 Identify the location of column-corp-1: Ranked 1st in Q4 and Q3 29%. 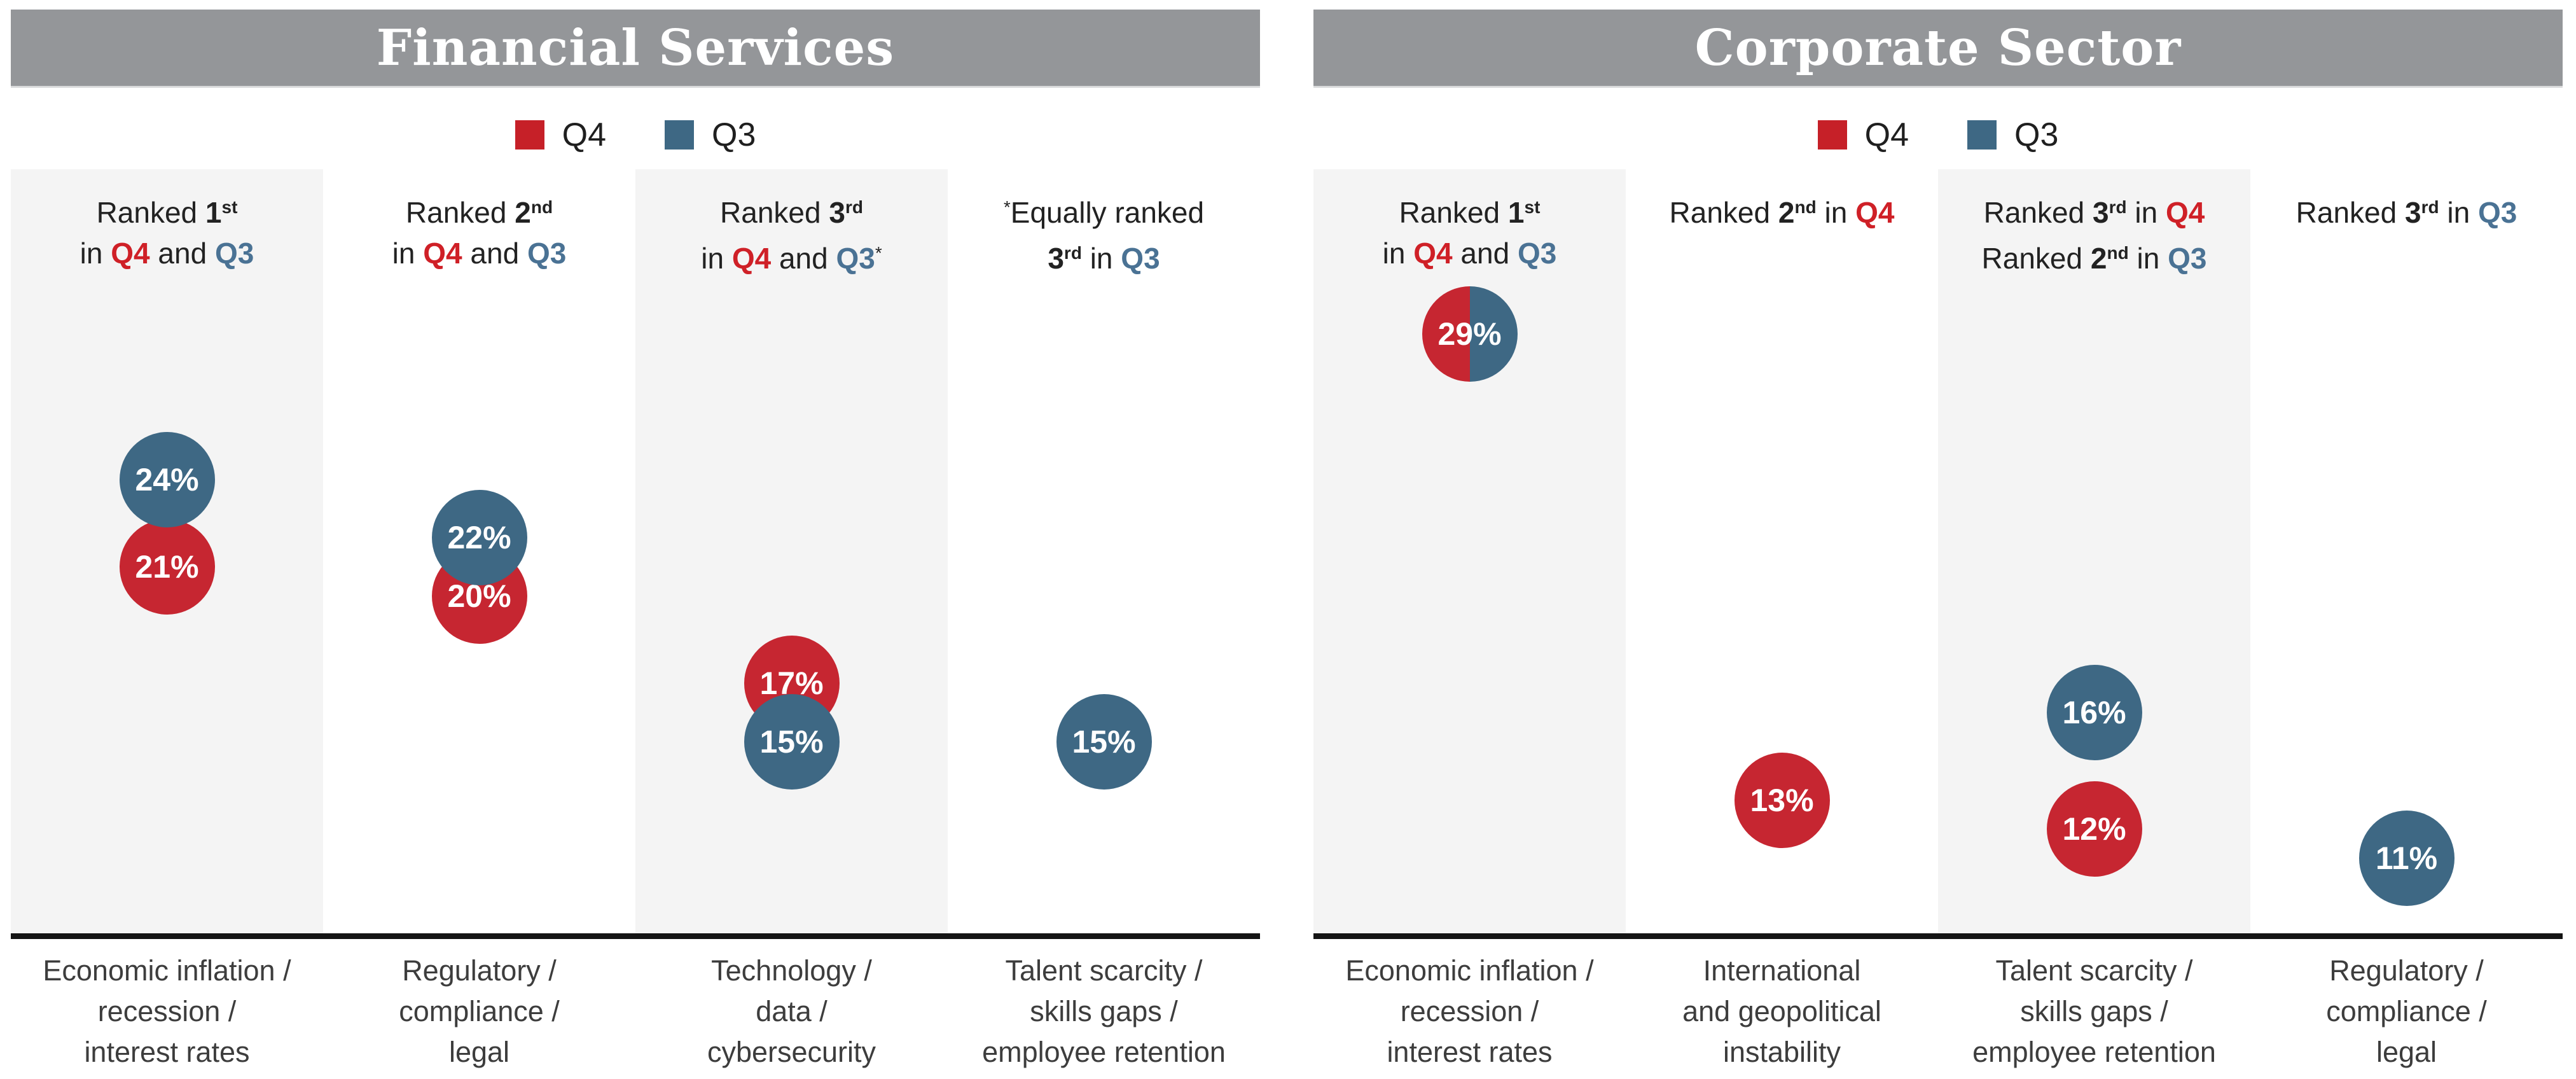
(1469, 551).